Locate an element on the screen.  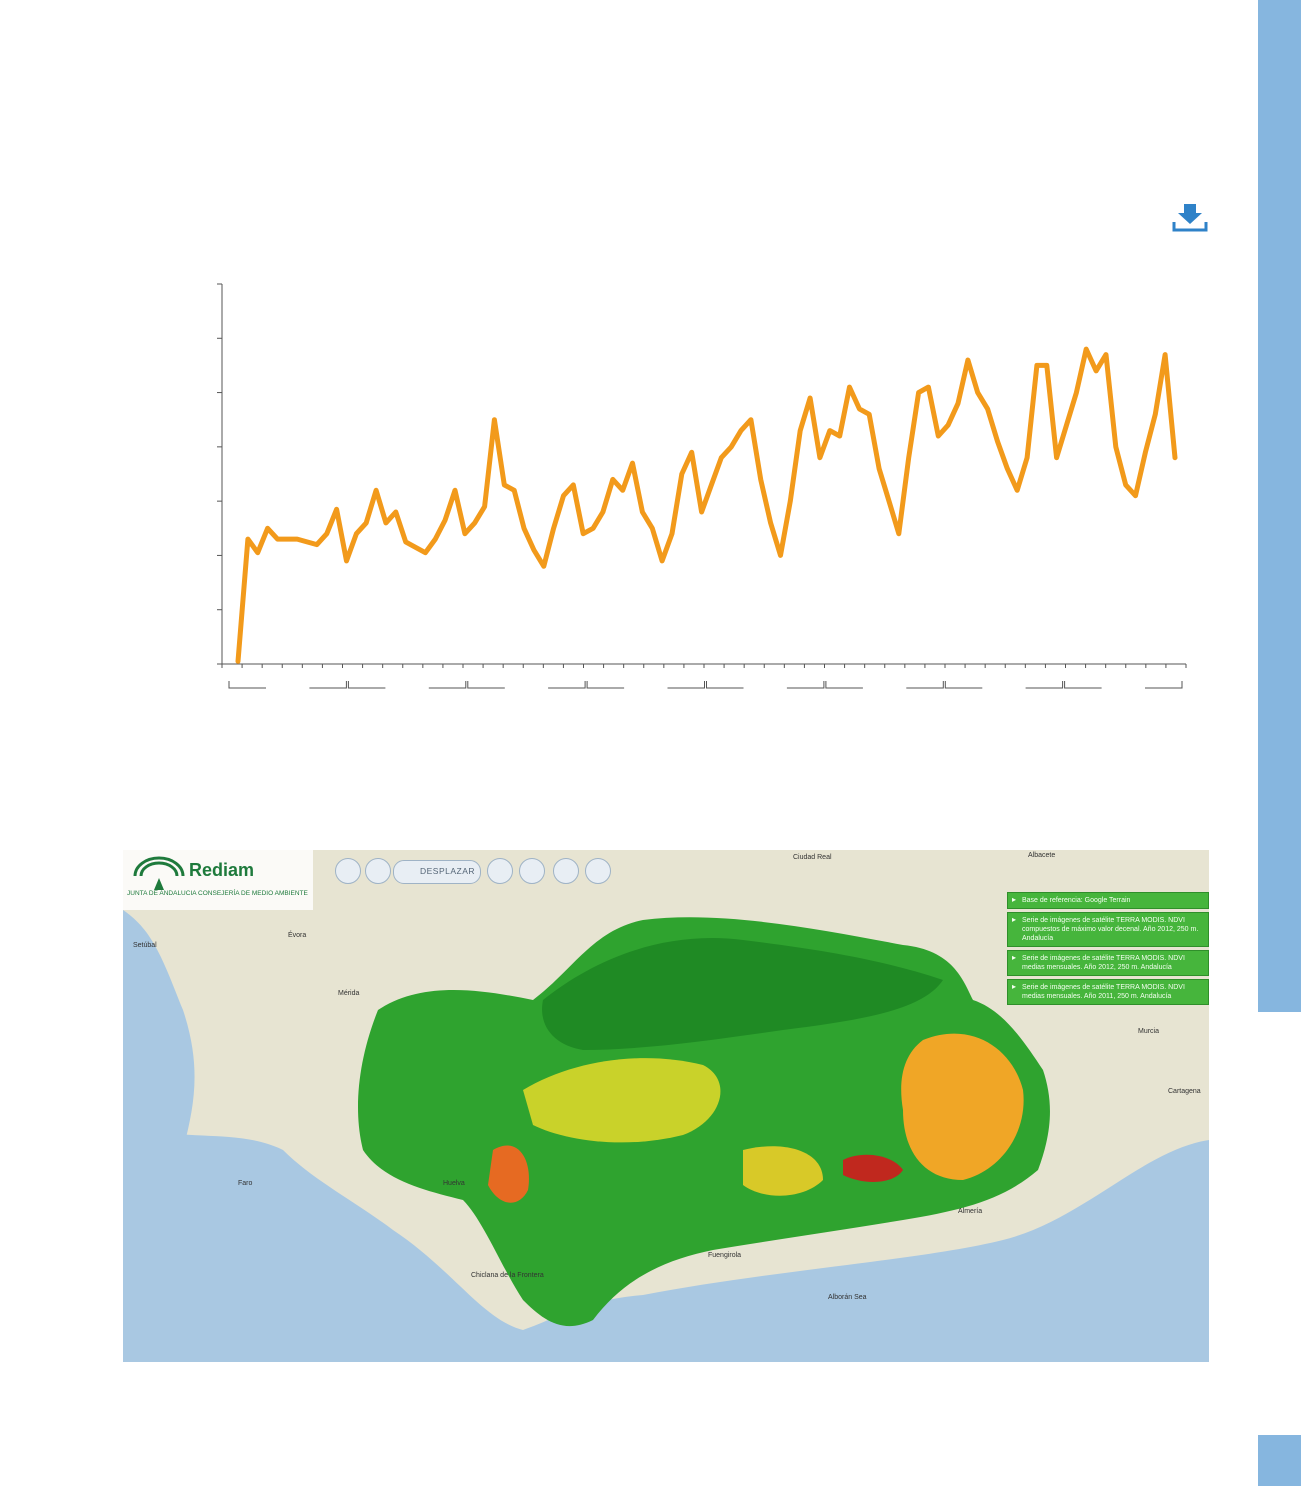
sidebar-strip-top is located at coordinates (1279, 506).